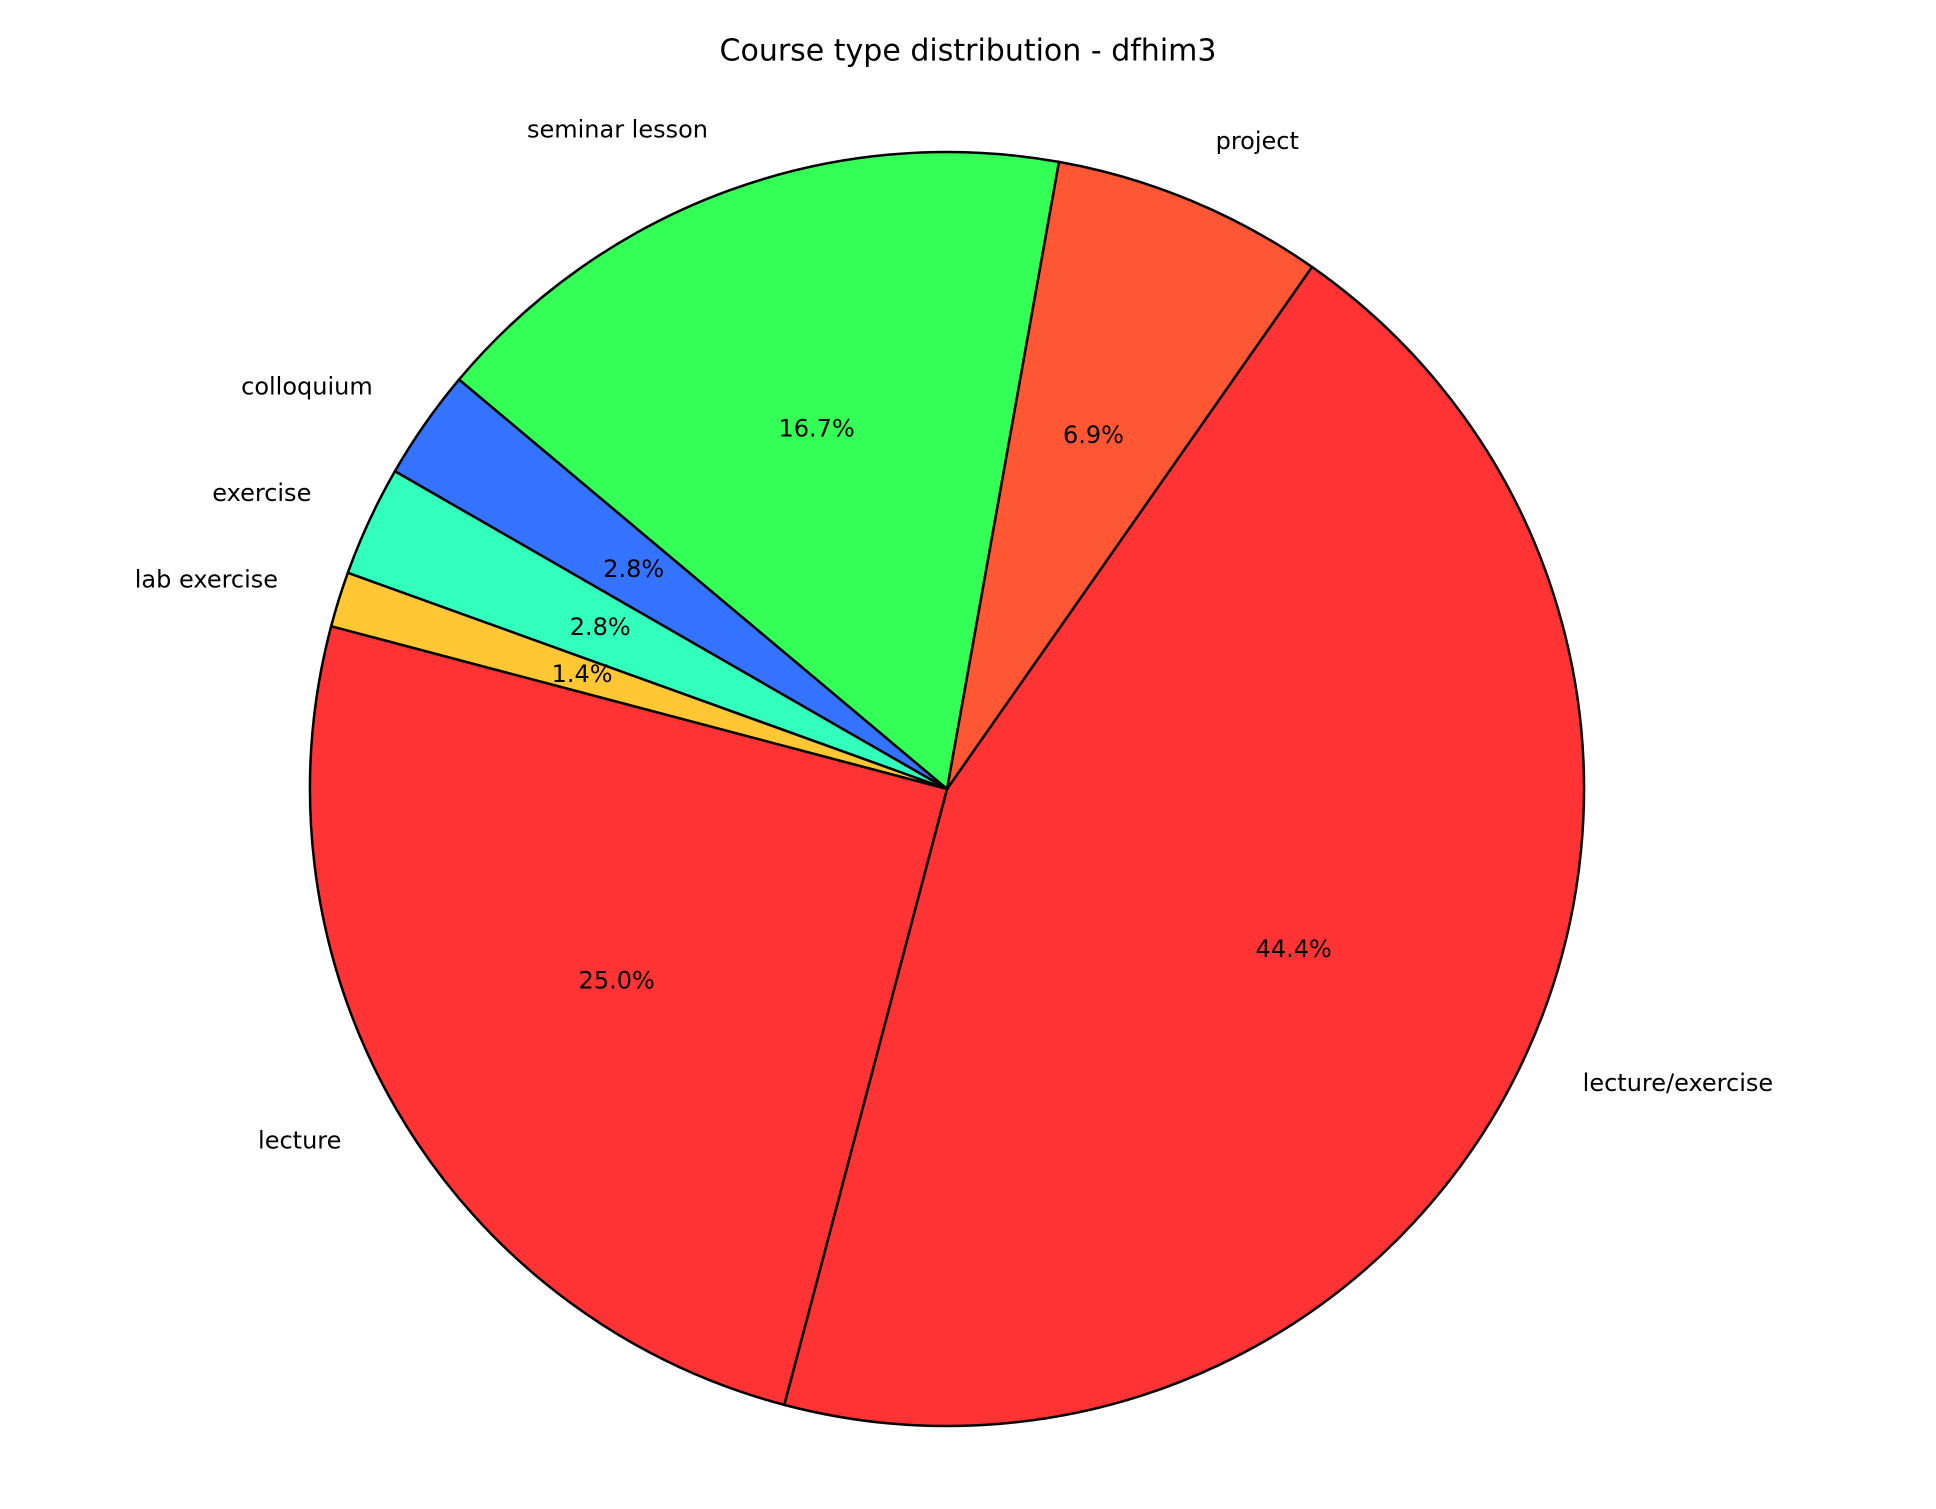 The width and height of the screenshot is (1936, 1509). I want to click on slice-label: lecture/exercise, so click(1678, 1083).